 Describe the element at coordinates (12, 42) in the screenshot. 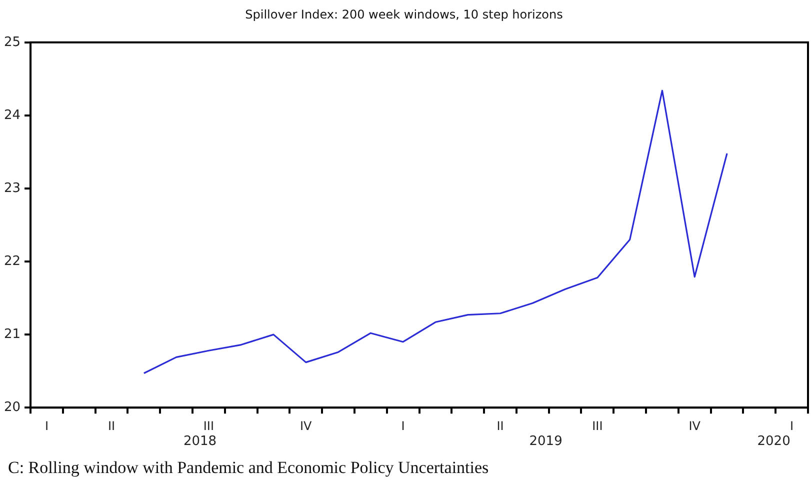

I see `y-tick-label: 25` at that location.